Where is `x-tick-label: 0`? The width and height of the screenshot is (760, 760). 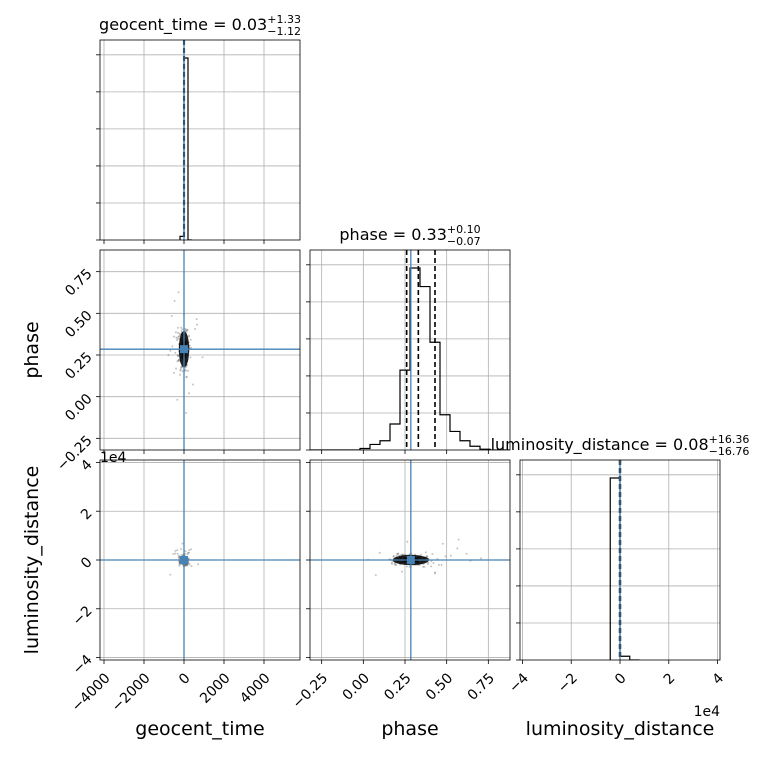
x-tick-label: 0 is located at coordinates (621, 679).